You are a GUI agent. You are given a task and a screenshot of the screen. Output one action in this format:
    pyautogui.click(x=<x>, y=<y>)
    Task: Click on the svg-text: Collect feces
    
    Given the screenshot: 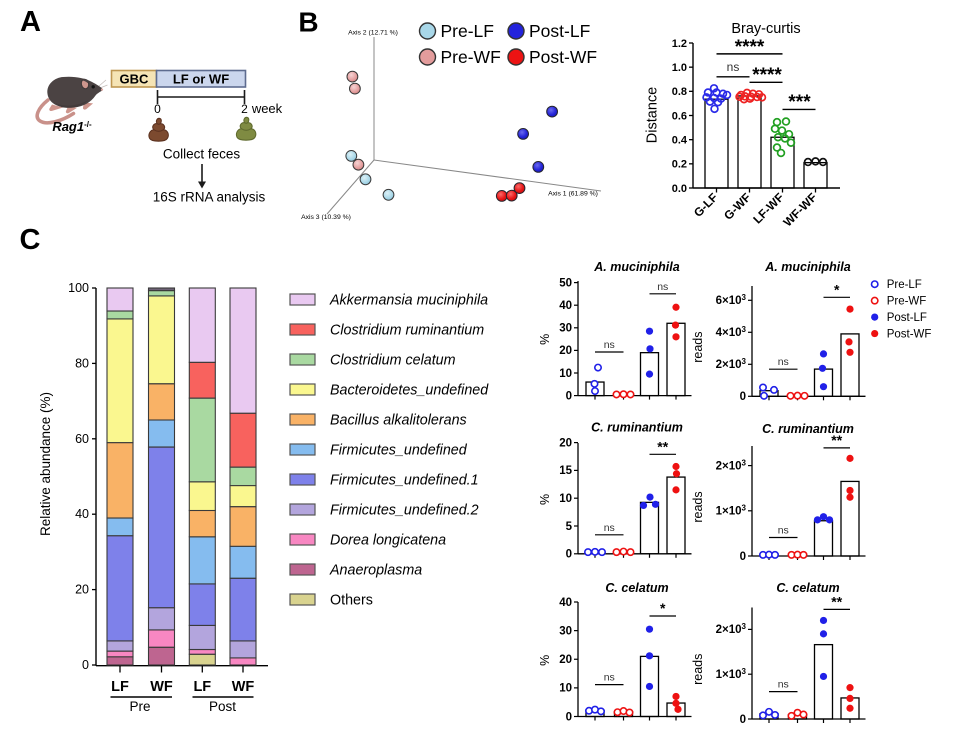 What is the action you would take?
    pyautogui.click(x=202, y=154)
    